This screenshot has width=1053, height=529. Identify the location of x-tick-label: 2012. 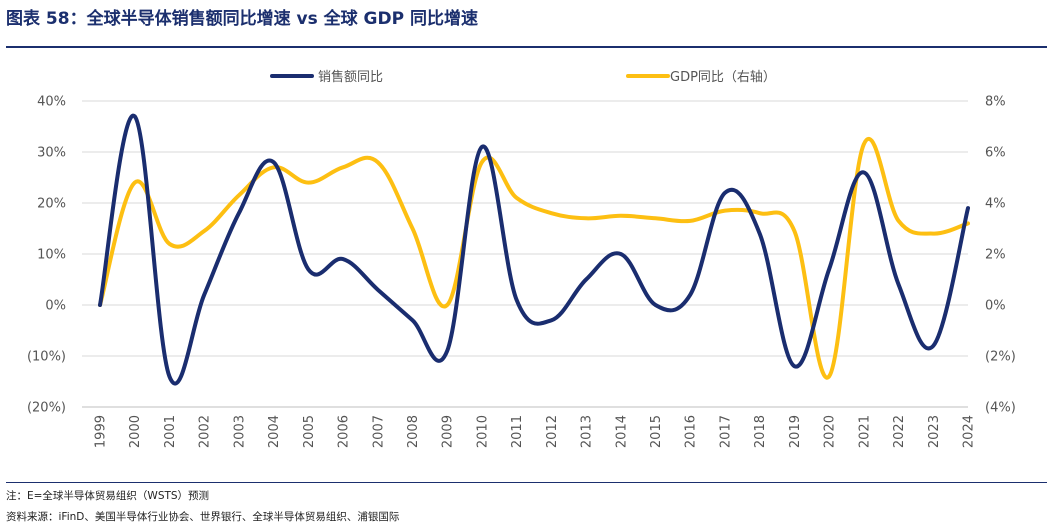
(552, 431).